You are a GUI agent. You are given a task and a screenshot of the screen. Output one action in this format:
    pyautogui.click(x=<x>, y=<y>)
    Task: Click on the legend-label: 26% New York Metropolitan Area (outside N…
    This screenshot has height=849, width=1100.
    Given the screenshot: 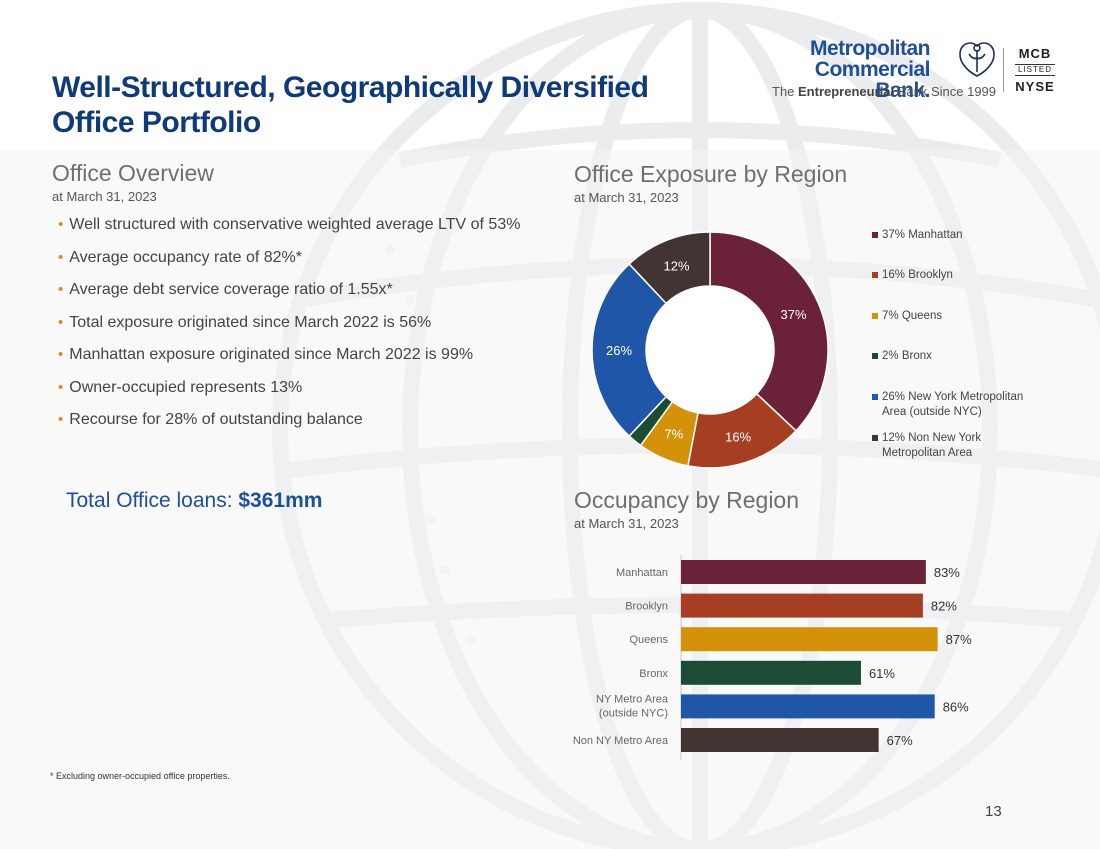 What is the action you would take?
    pyautogui.click(x=953, y=404)
    